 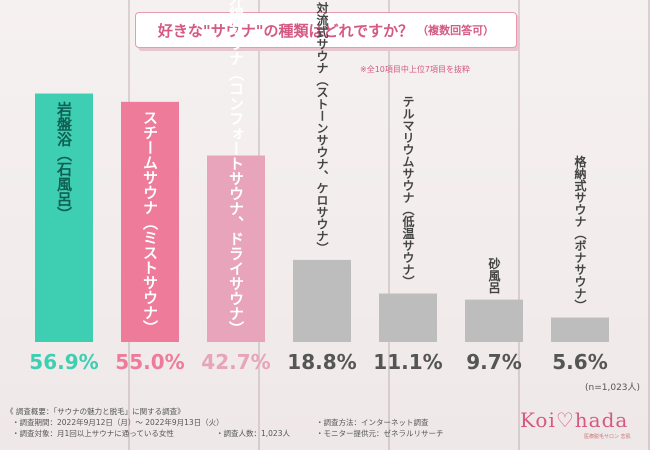 What do you see at coordinates (574, 420) in the screenshot?
I see `logo-text: Koi♡hada` at bounding box center [574, 420].